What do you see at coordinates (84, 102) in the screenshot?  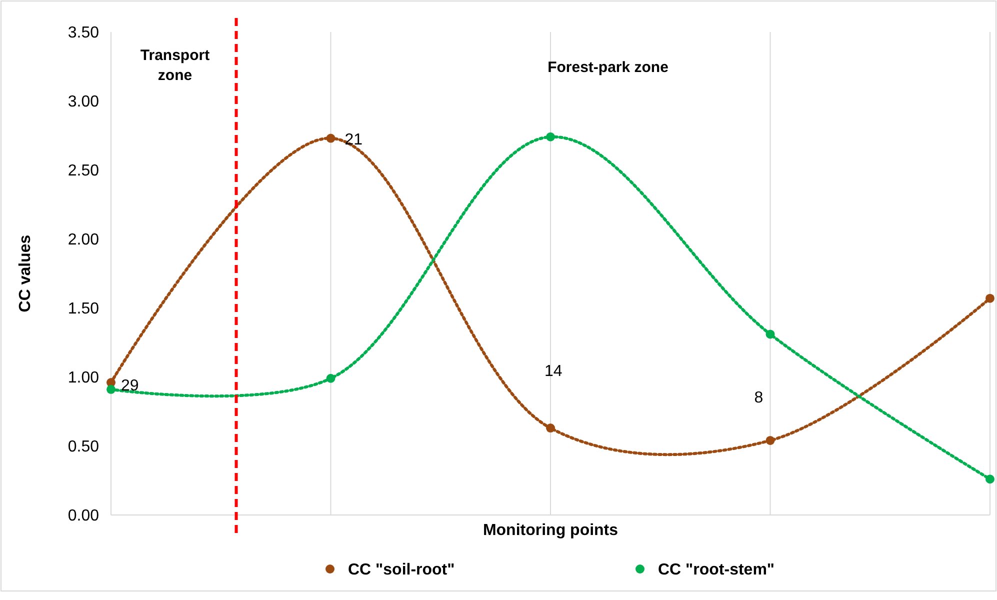 I see `y-tick-label: 3.00` at bounding box center [84, 102].